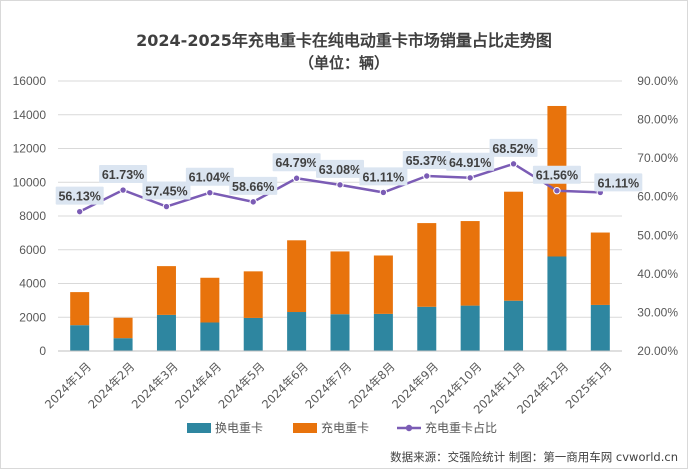 The image size is (688, 469). Describe the element at coordinates (344, 63) in the screenshot. I see `chart-subtitle: （单位：辆）` at that location.